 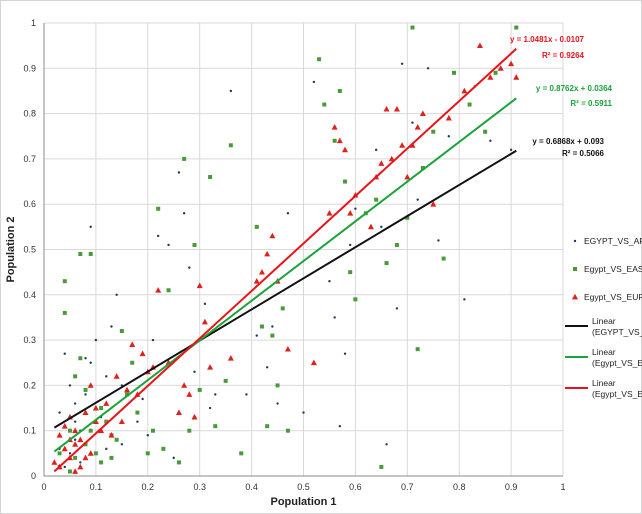 What do you see at coordinates (33, 476) in the screenshot?
I see `y-tick-label: 0` at bounding box center [33, 476].